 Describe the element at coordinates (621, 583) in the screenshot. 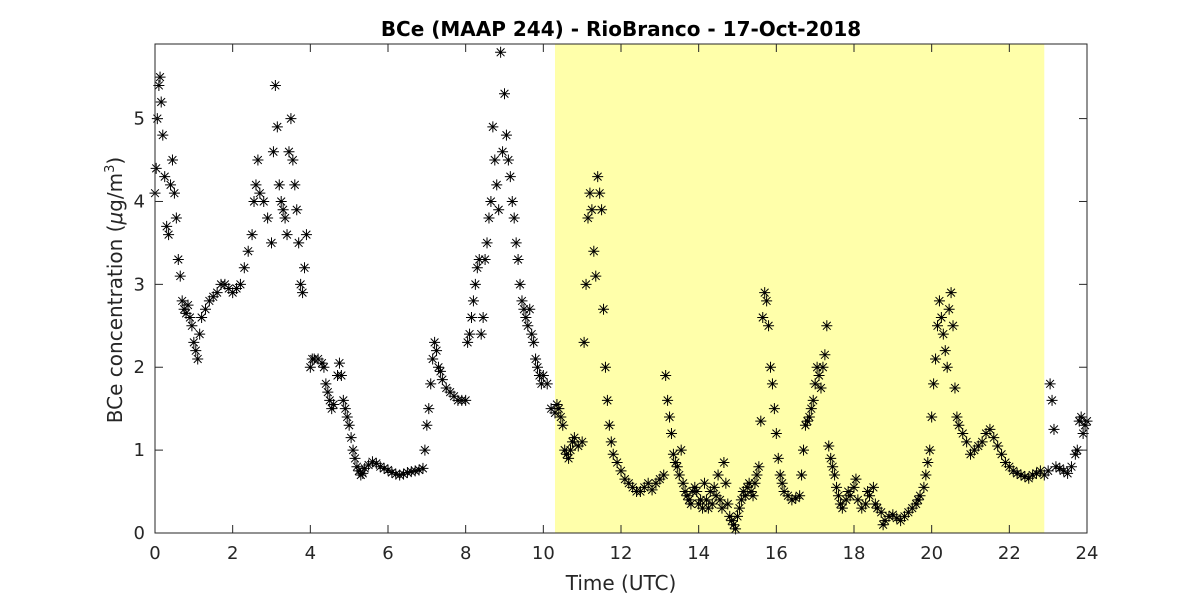

I see `x-axis-label: Time (UTC)` at that location.